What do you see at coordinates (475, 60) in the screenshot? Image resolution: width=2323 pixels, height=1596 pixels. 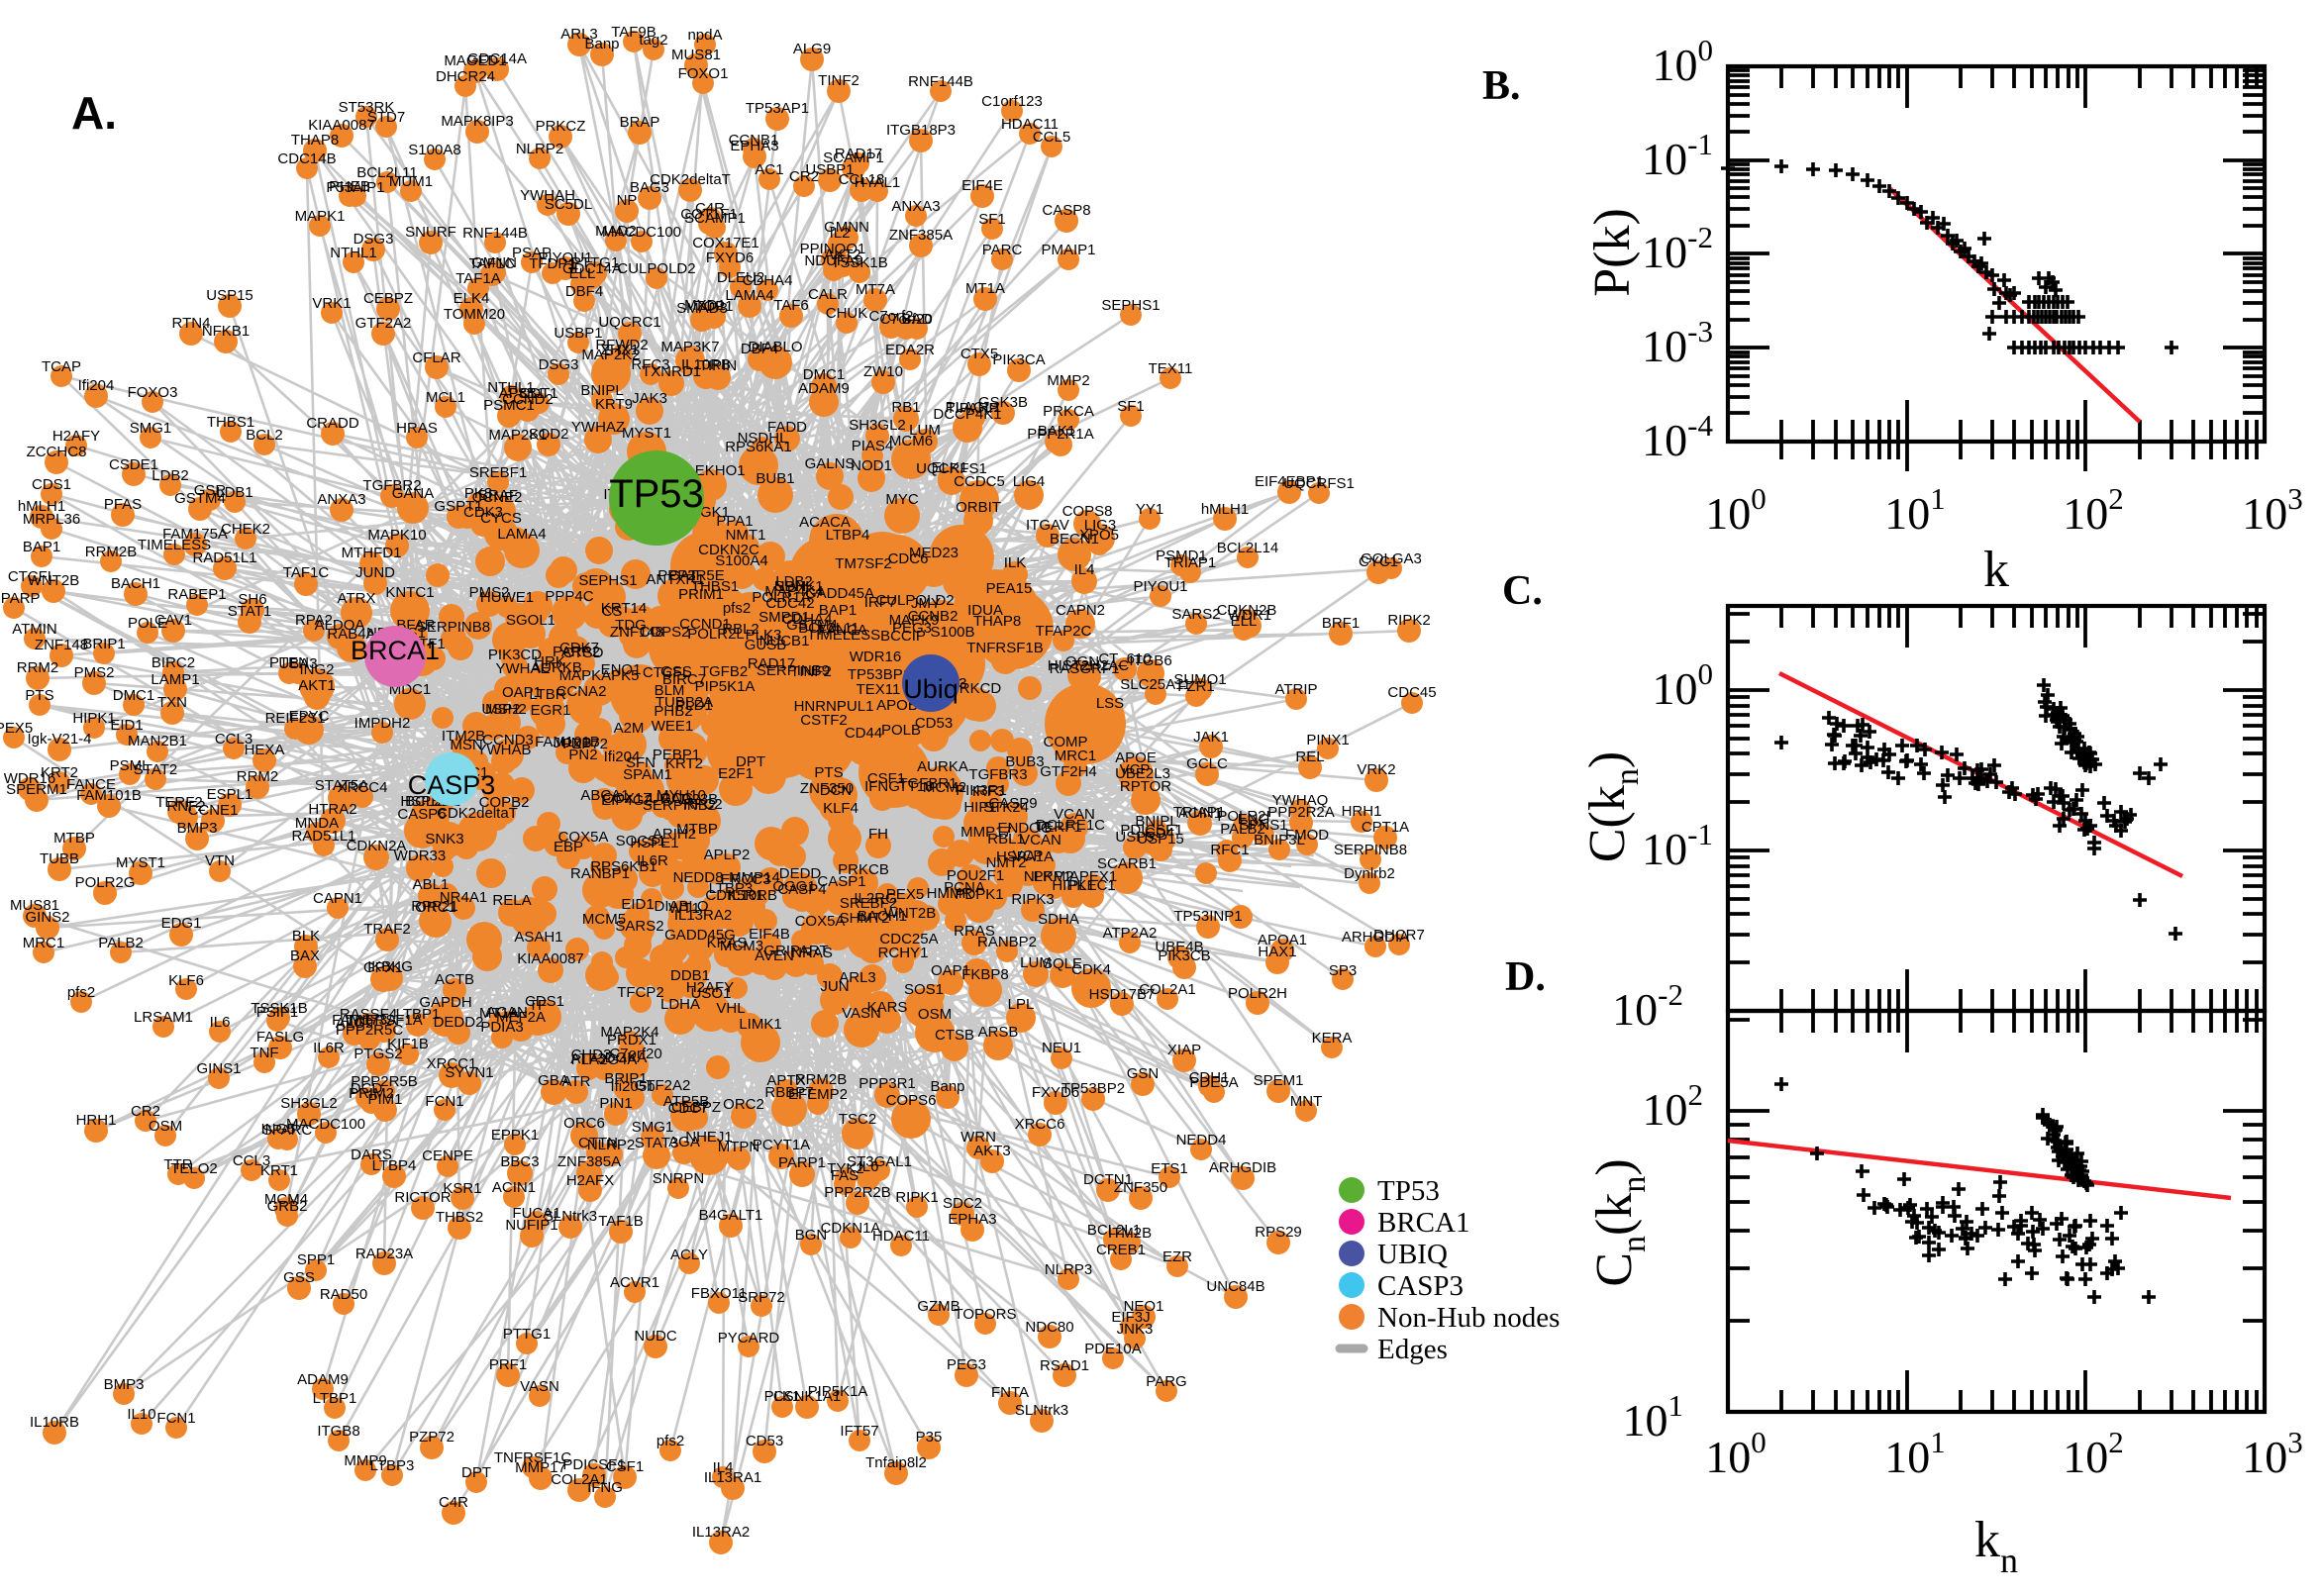 I see `svg-text: MAGED1` at bounding box center [475, 60].